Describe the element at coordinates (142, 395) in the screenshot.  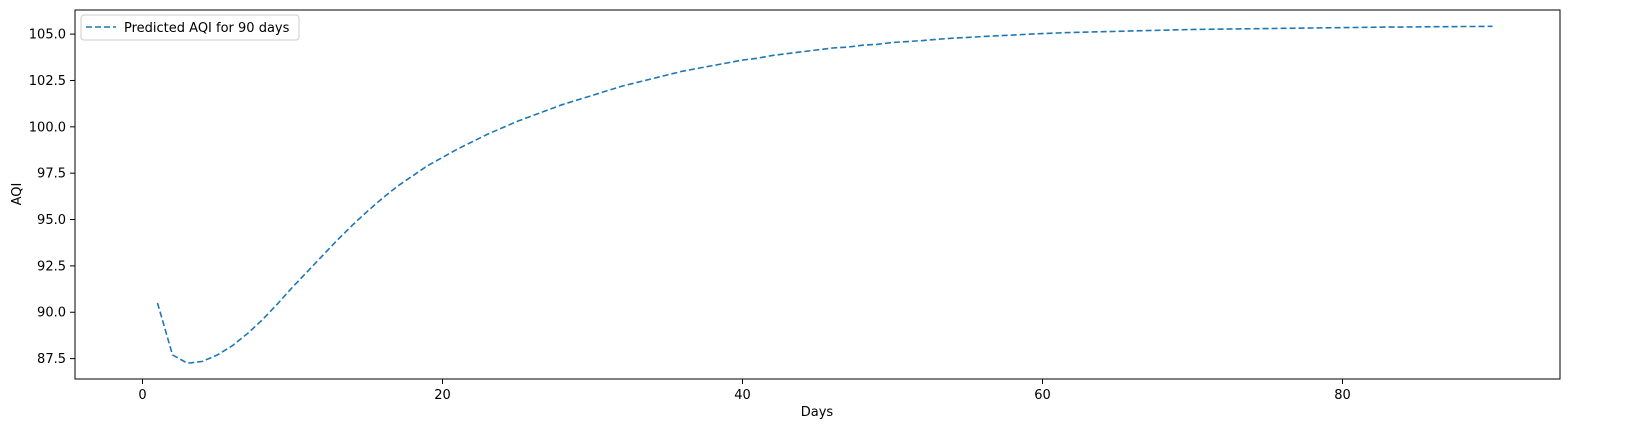
I see `x-tick-label: 0` at that location.